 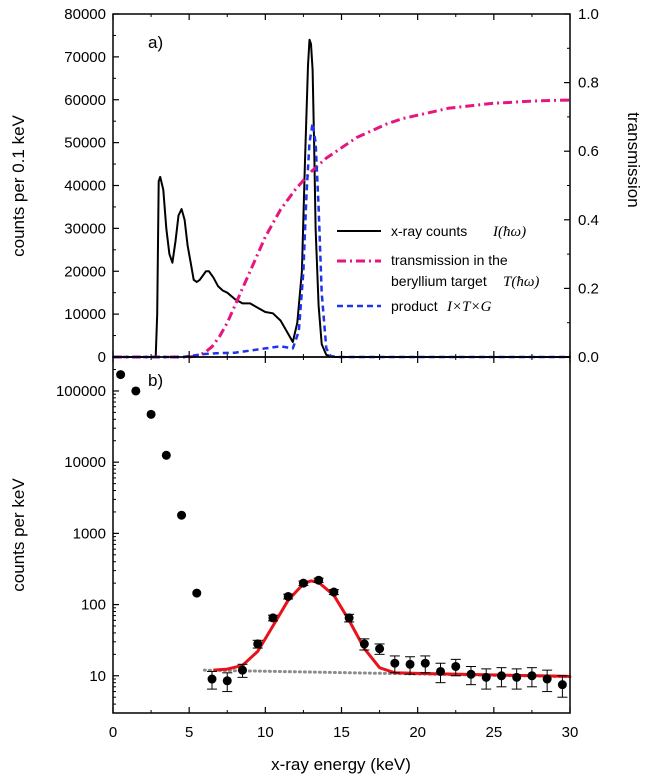 I want to click on x-tick-label: 30, so click(x=570, y=732).